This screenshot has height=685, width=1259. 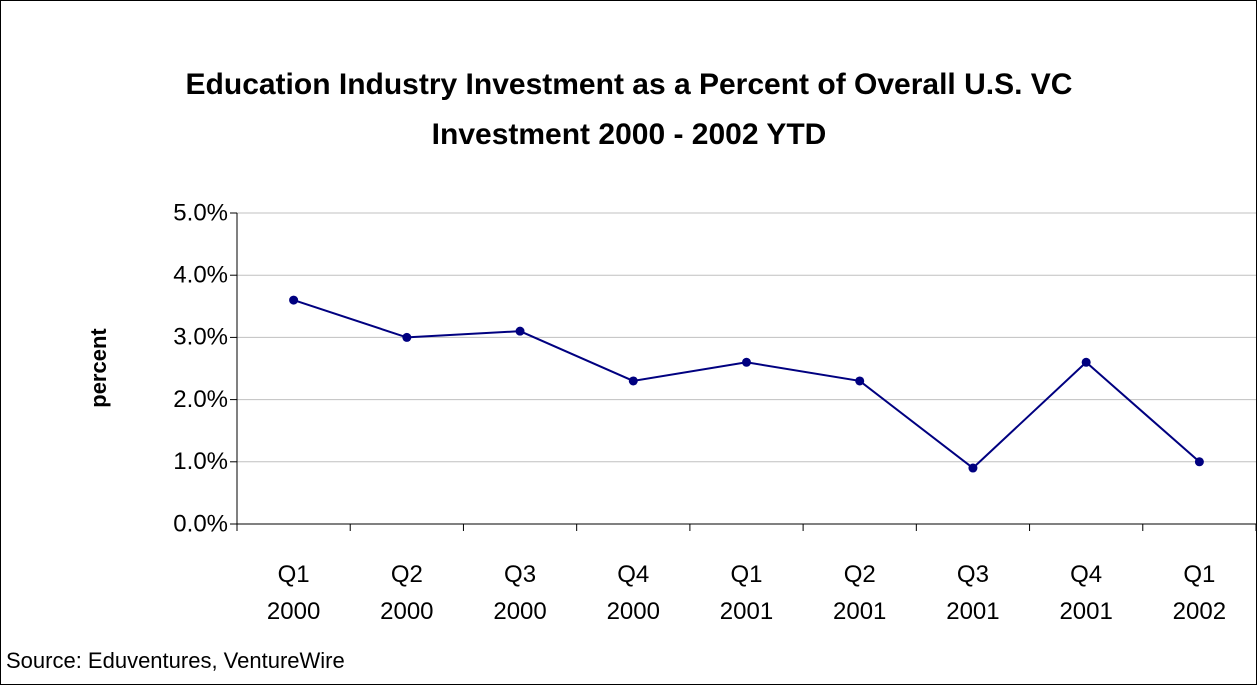 I want to click on y-tick-label: 0.0%, so click(x=200, y=523).